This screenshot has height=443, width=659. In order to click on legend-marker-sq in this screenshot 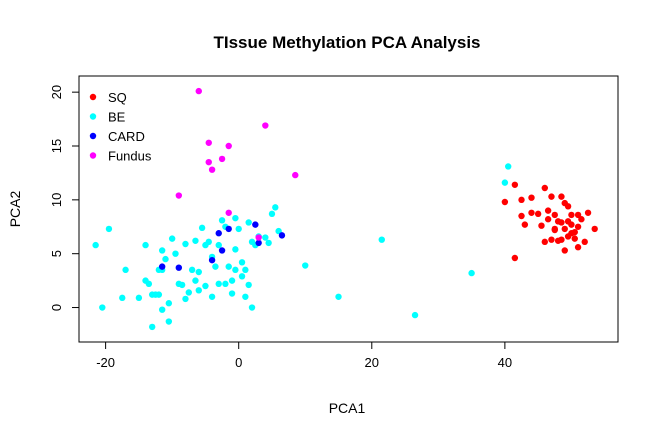, I will do `click(93, 97)`.